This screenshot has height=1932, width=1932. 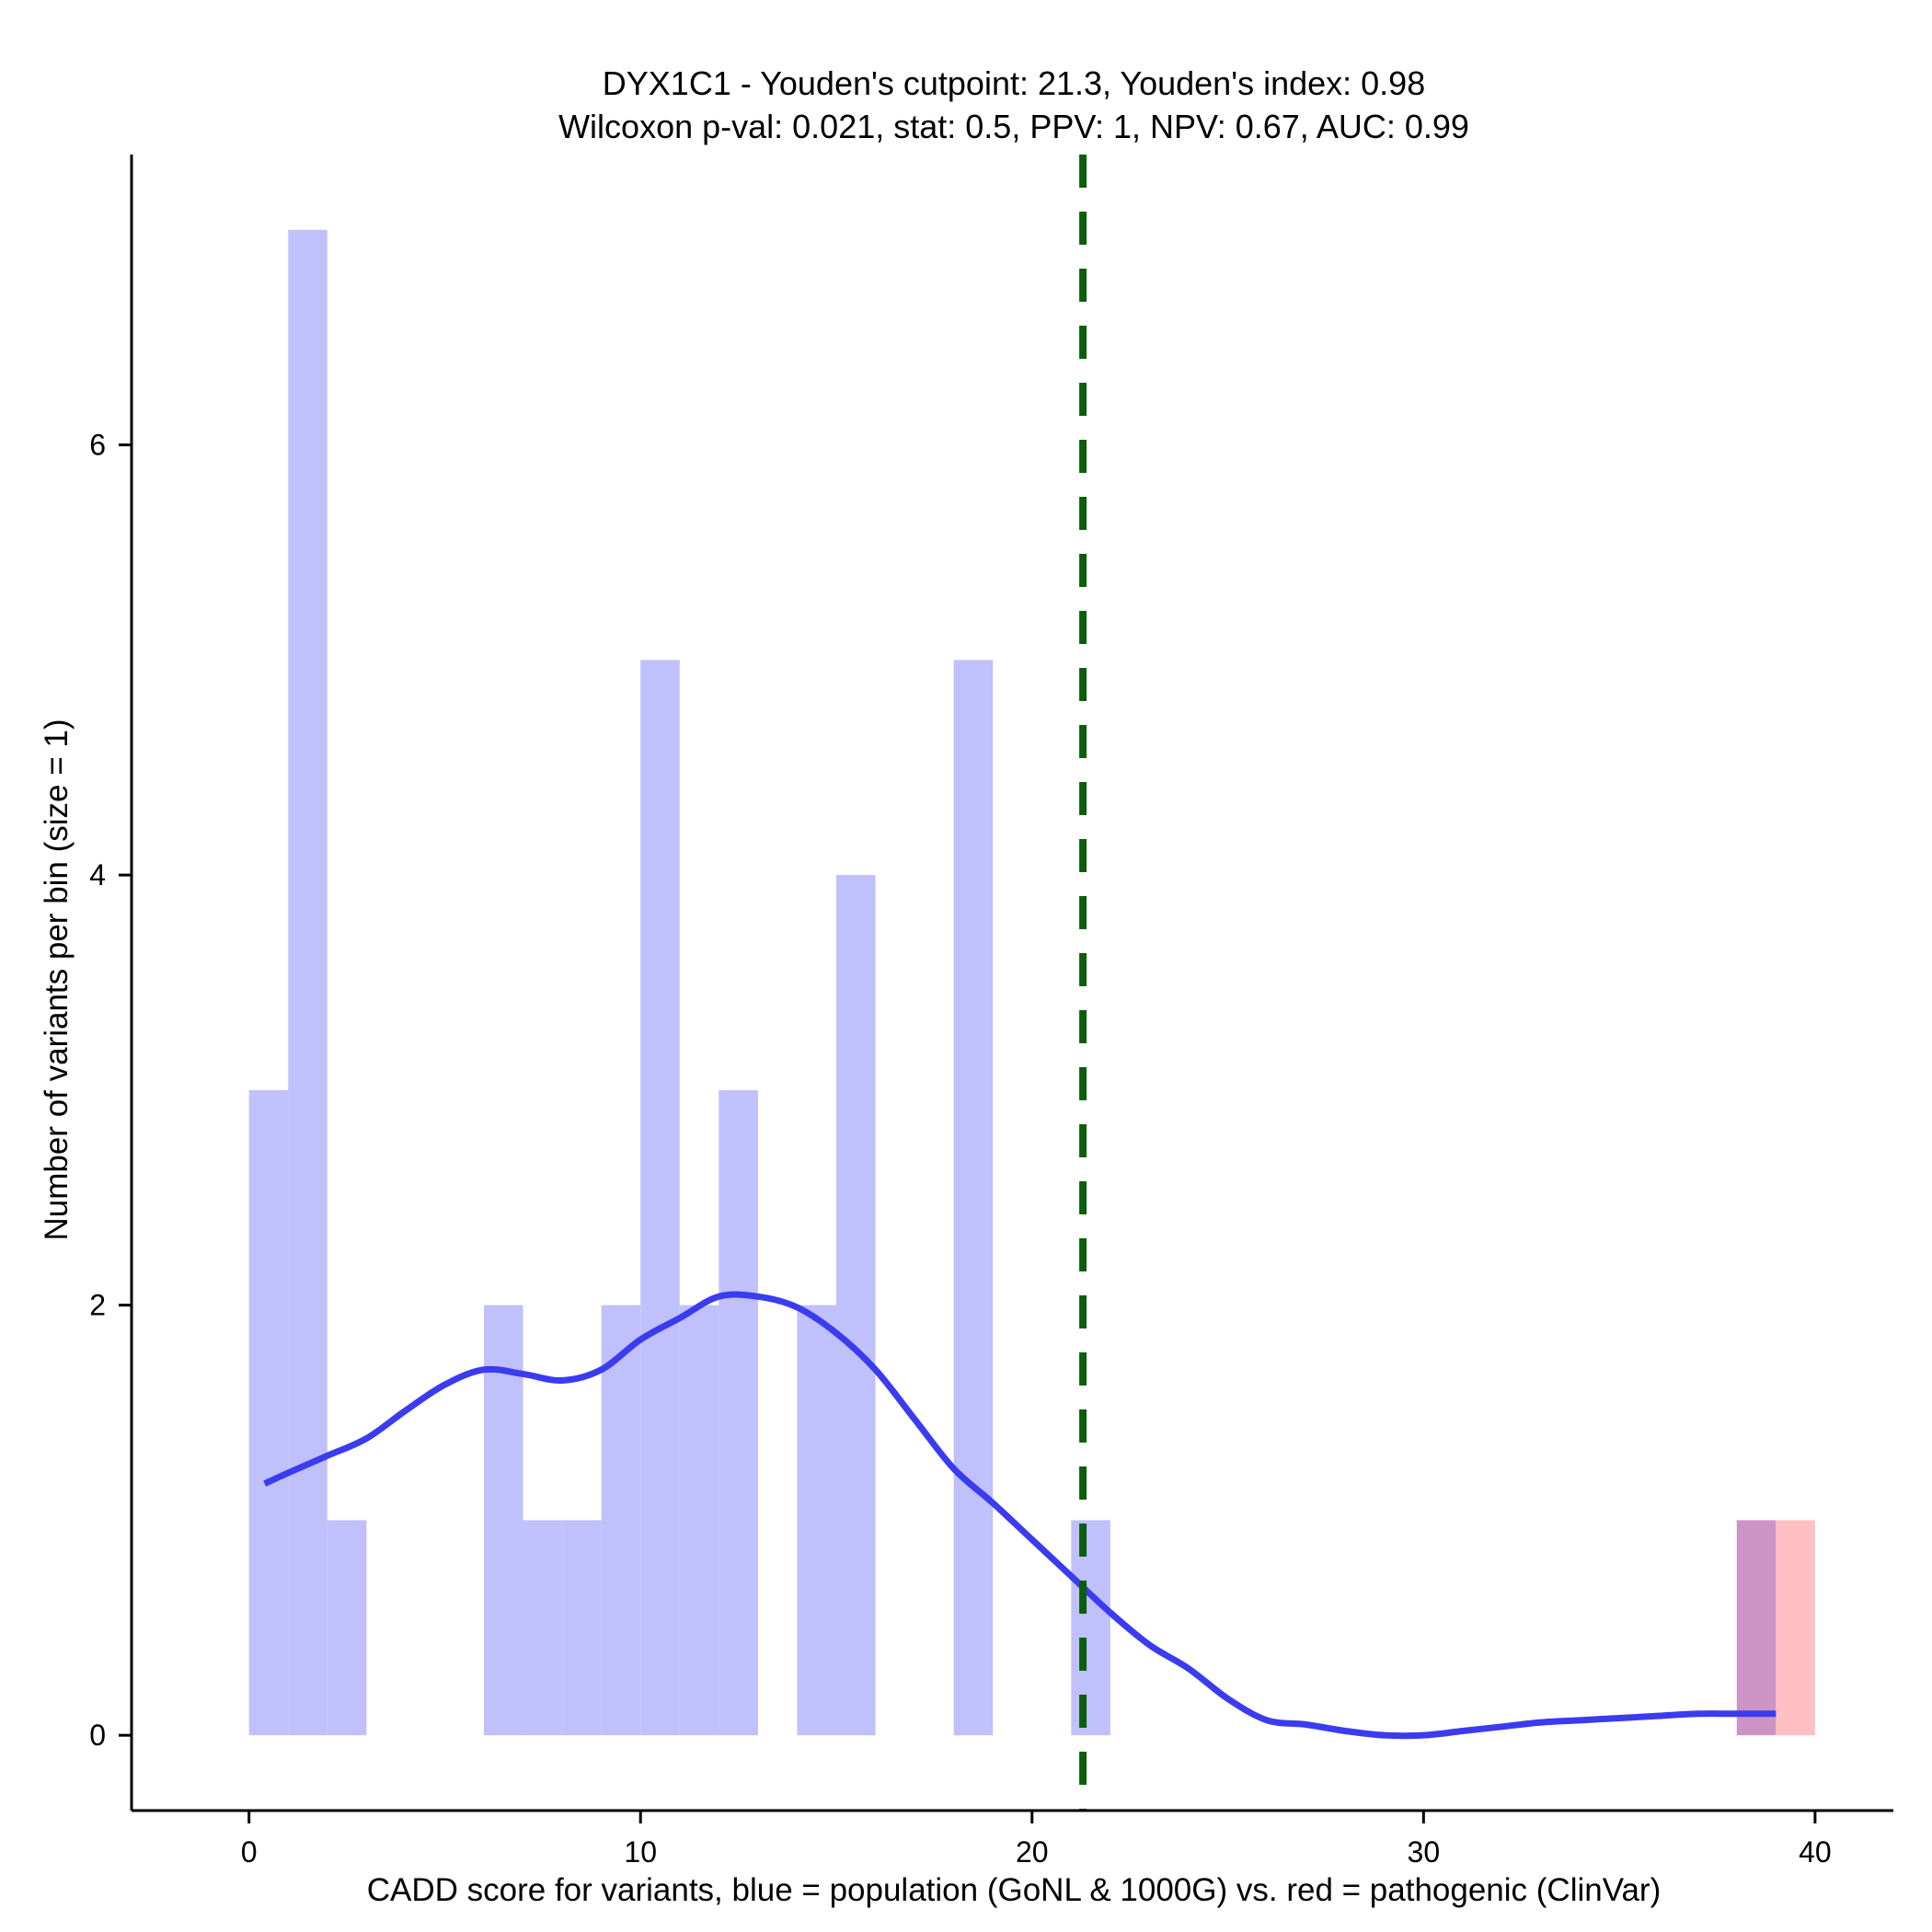 I want to click on x-tick-label-20: 20, so click(x=1032, y=1852).